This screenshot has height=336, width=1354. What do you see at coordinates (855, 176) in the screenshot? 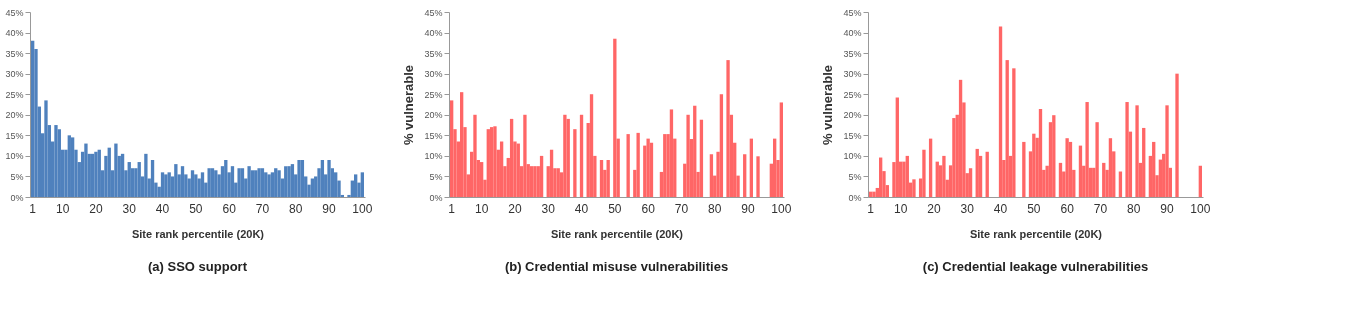
I see `y-tick-label: 5%` at bounding box center [855, 176].